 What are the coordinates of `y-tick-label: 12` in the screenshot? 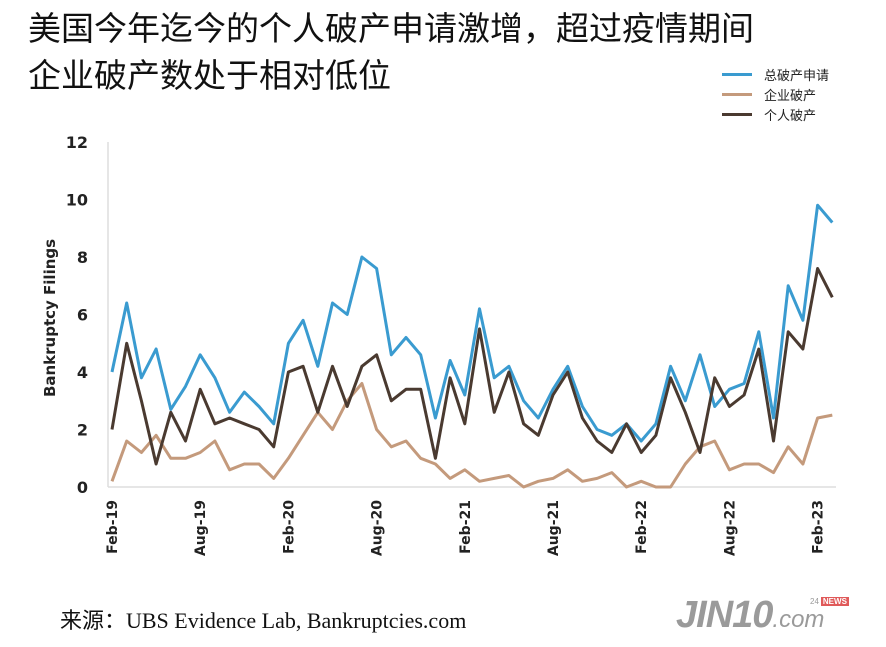 It's located at (77, 142).